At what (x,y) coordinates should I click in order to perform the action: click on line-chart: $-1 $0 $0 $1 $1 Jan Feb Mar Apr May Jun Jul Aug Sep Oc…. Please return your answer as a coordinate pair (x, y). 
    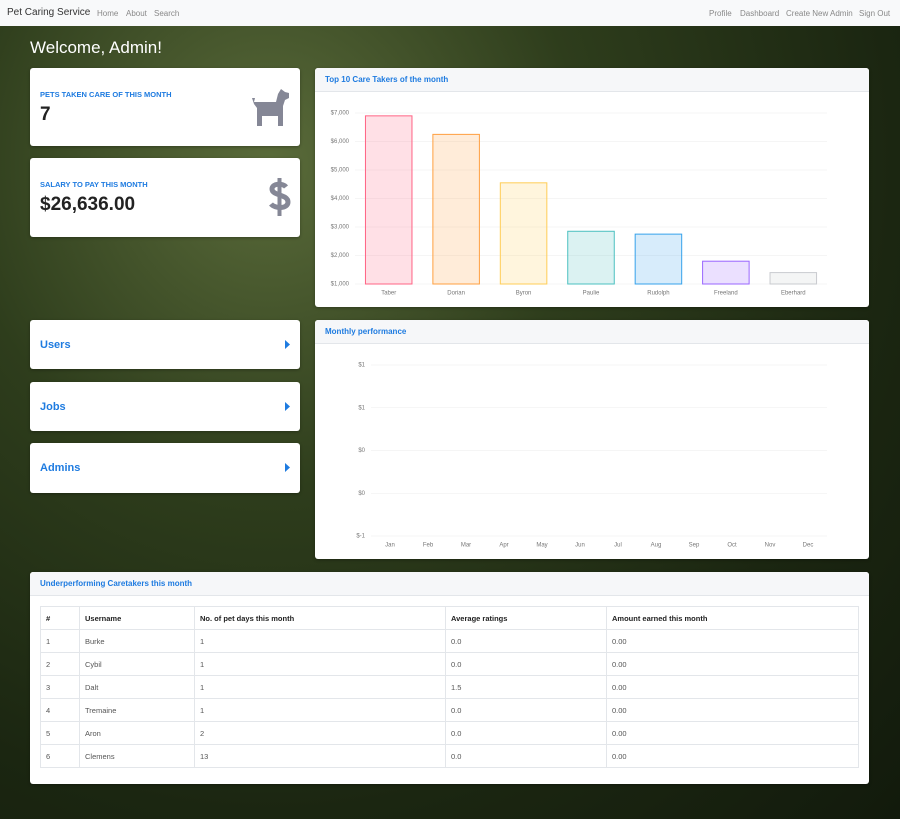
    Looking at the image, I should click on (591, 456).